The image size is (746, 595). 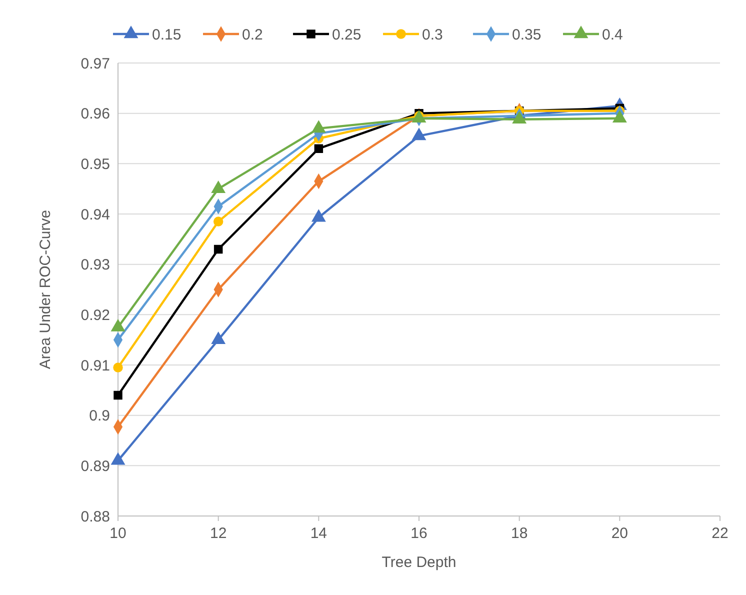 What do you see at coordinates (45, 290) in the screenshot?
I see `y-axis-title: Area Under ROC-Curve` at bounding box center [45, 290].